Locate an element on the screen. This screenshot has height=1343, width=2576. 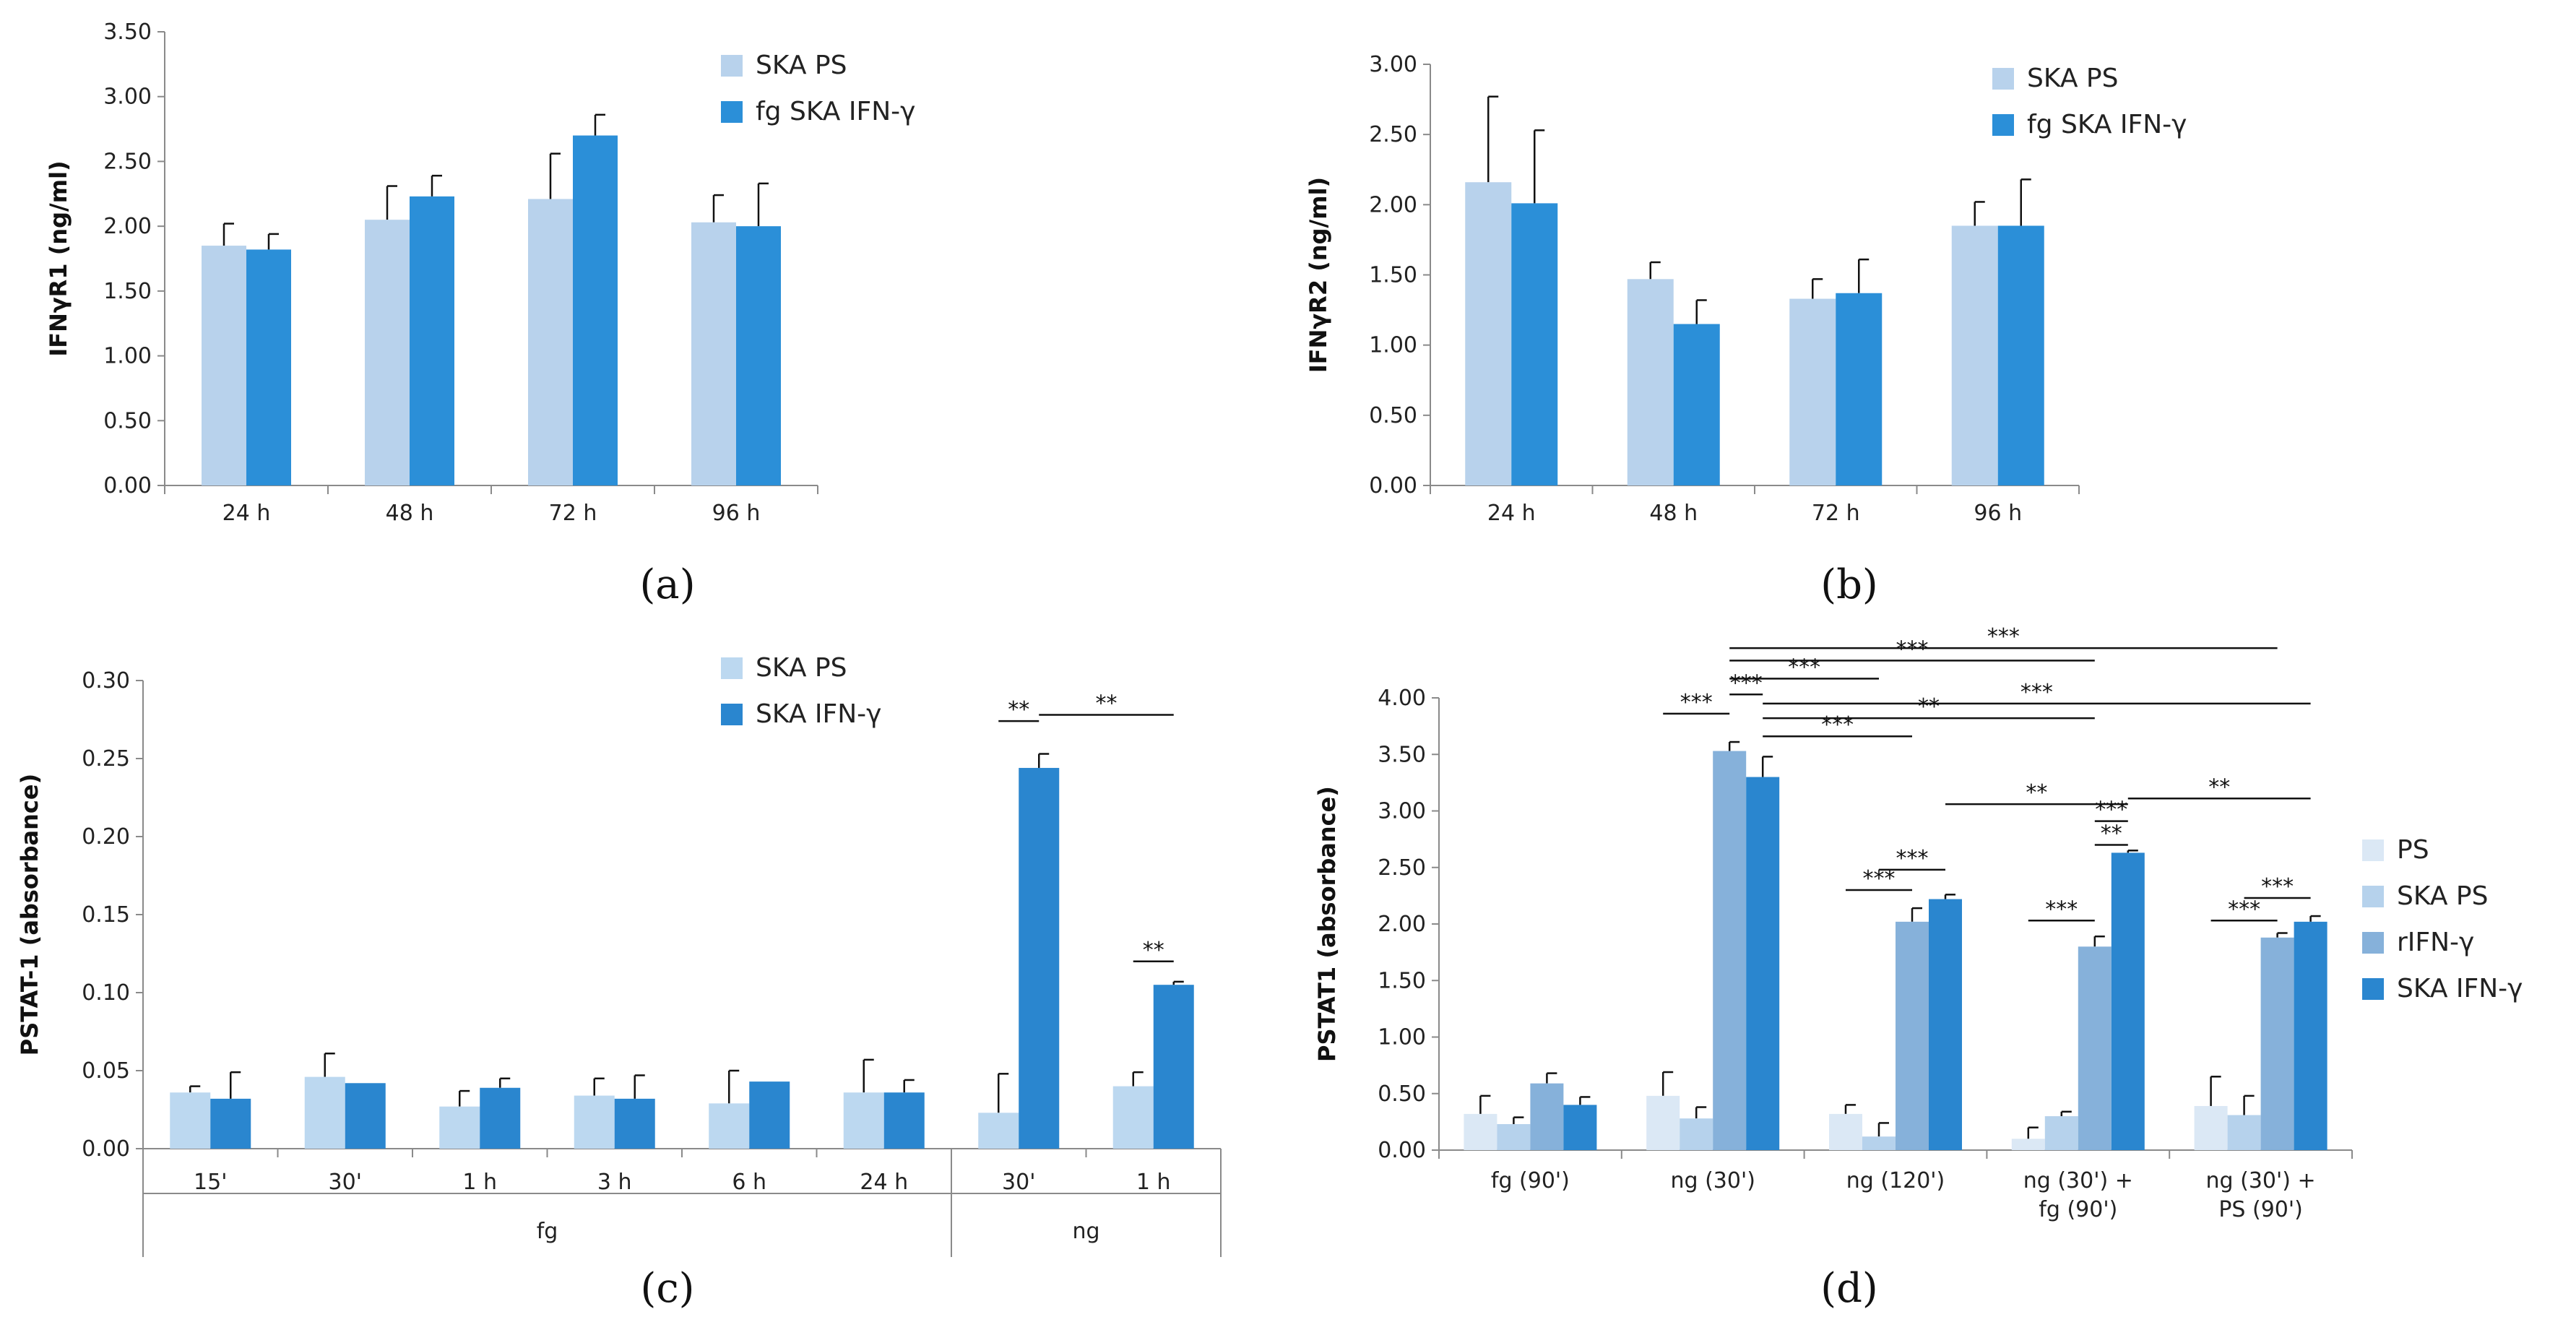
legend-label: rIFN-γ is located at coordinates (2435, 942).